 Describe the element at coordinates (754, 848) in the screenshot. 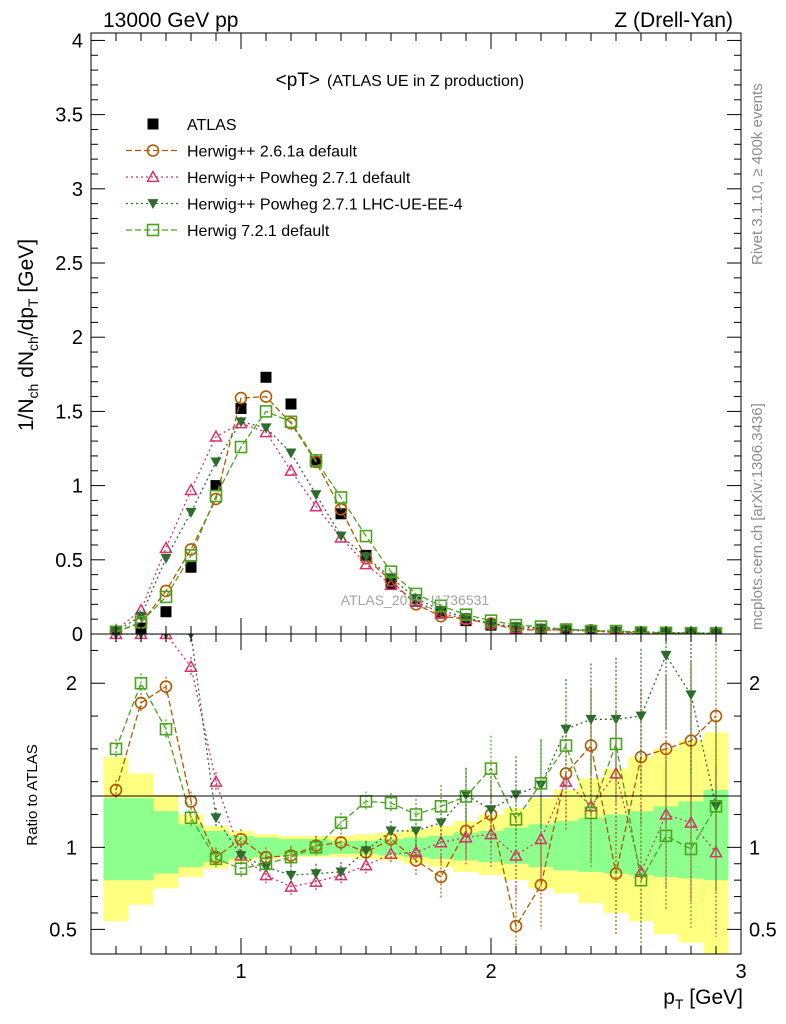

I see `ratio-y-tick-label-right: 1` at that location.